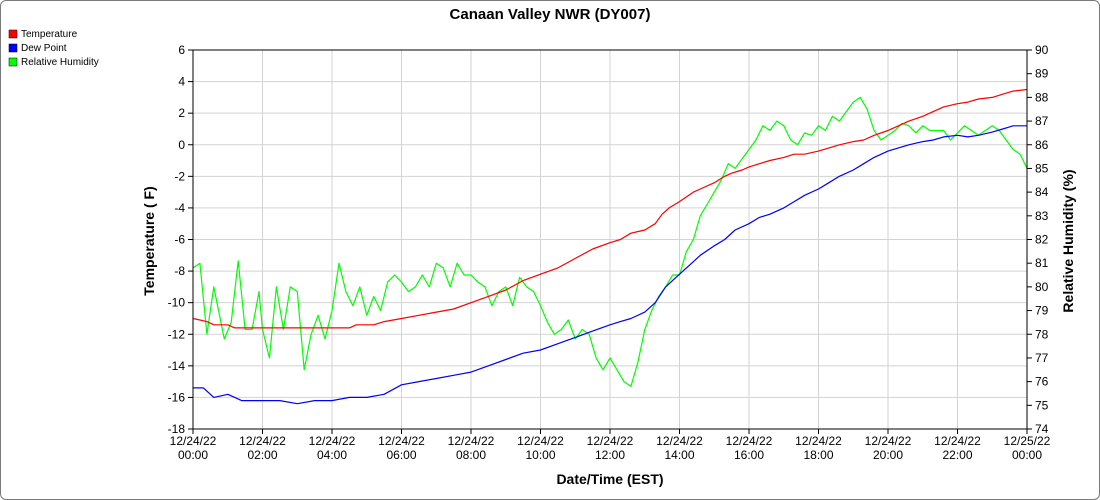  Describe the element at coordinates (179, 208) in the screenshot. I see `y-tick-label: -4` at that location.